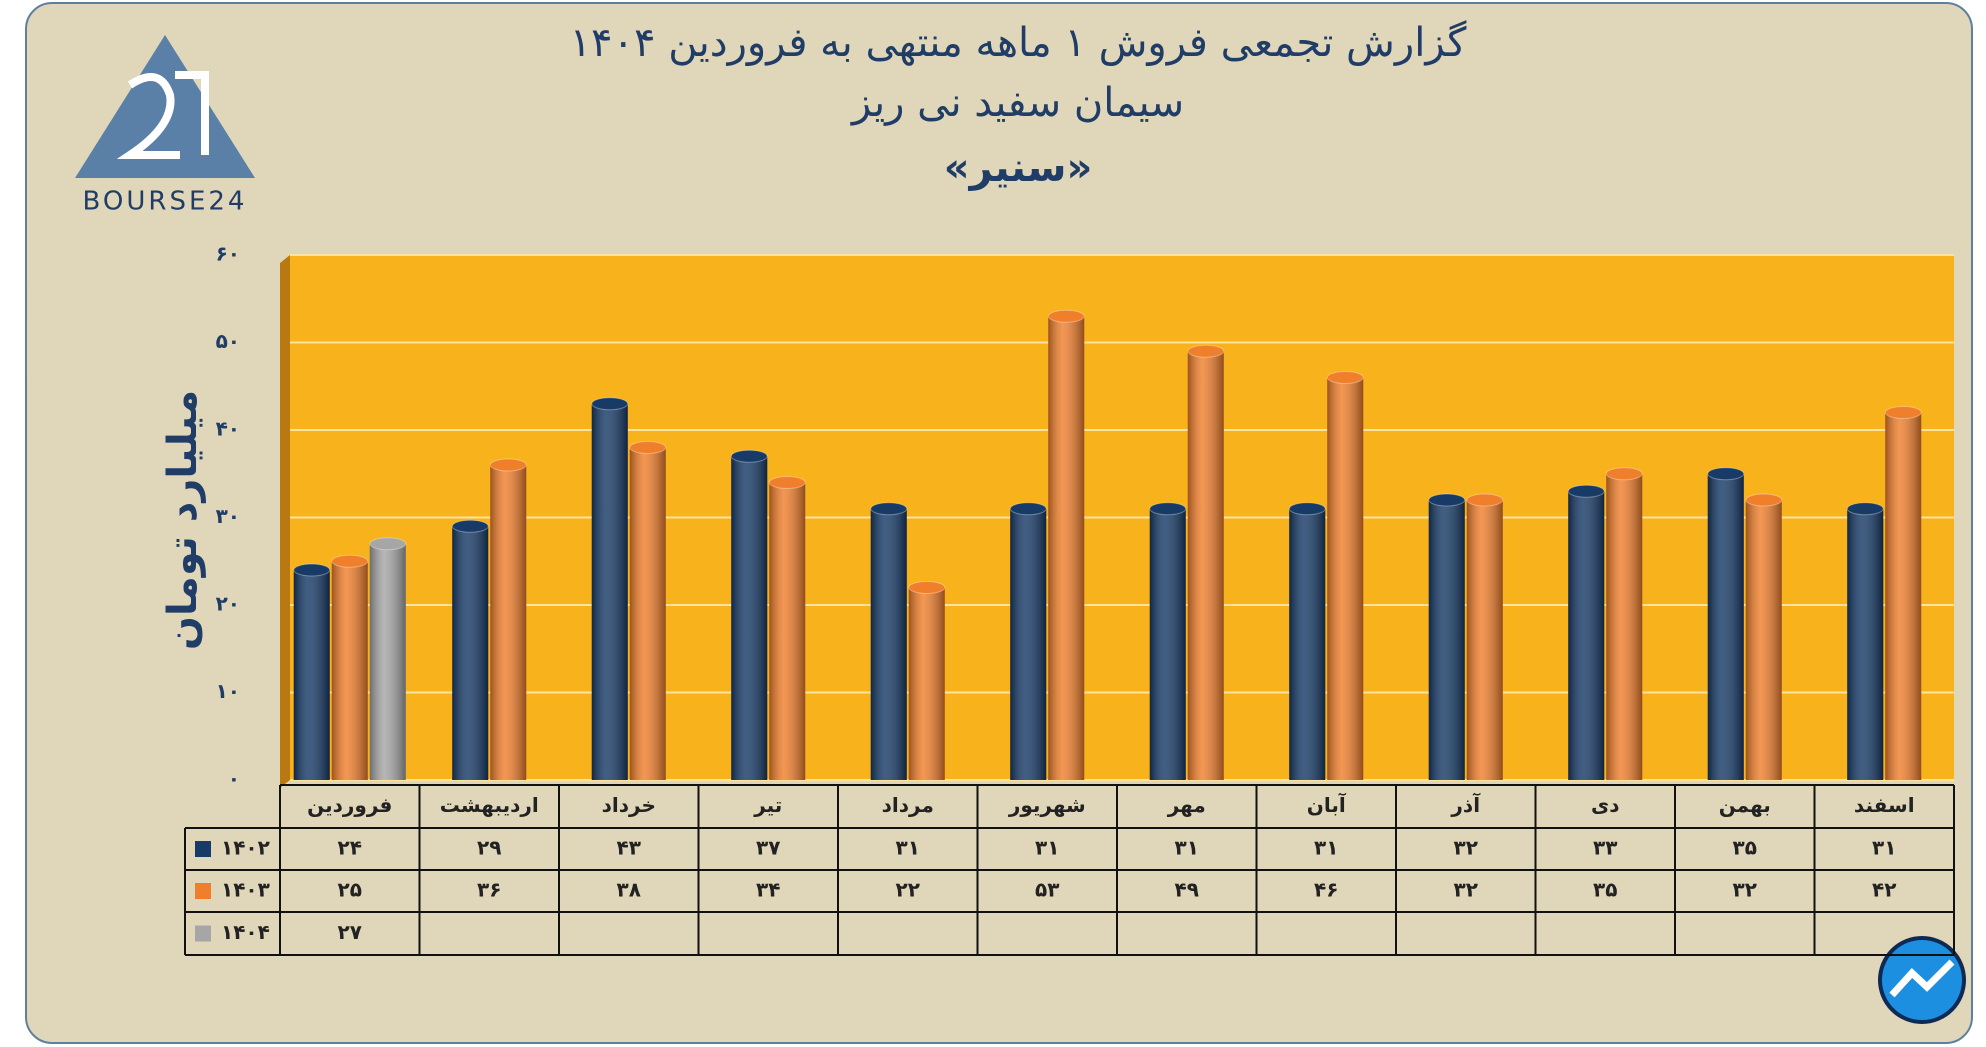 The height and width of the screenshot is (1047, 1986). I want to click on logo-triangle, so click(165, 106).